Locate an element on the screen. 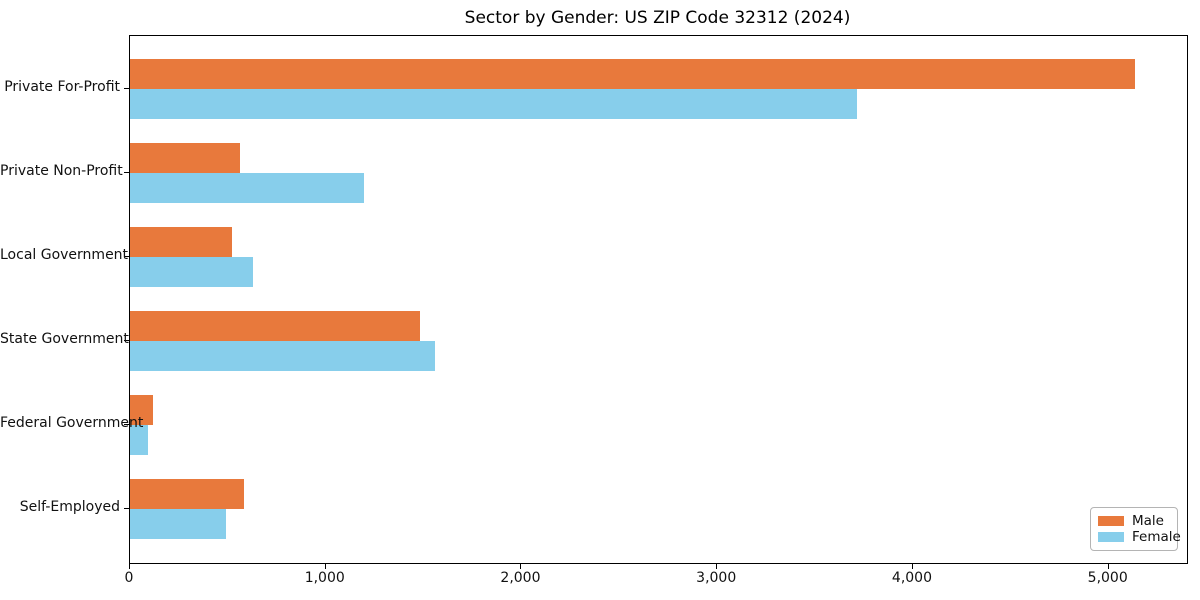 This screenshot has width=1200, height=600. x-tick-label: 3,000 is located at coordinates (716, 578).